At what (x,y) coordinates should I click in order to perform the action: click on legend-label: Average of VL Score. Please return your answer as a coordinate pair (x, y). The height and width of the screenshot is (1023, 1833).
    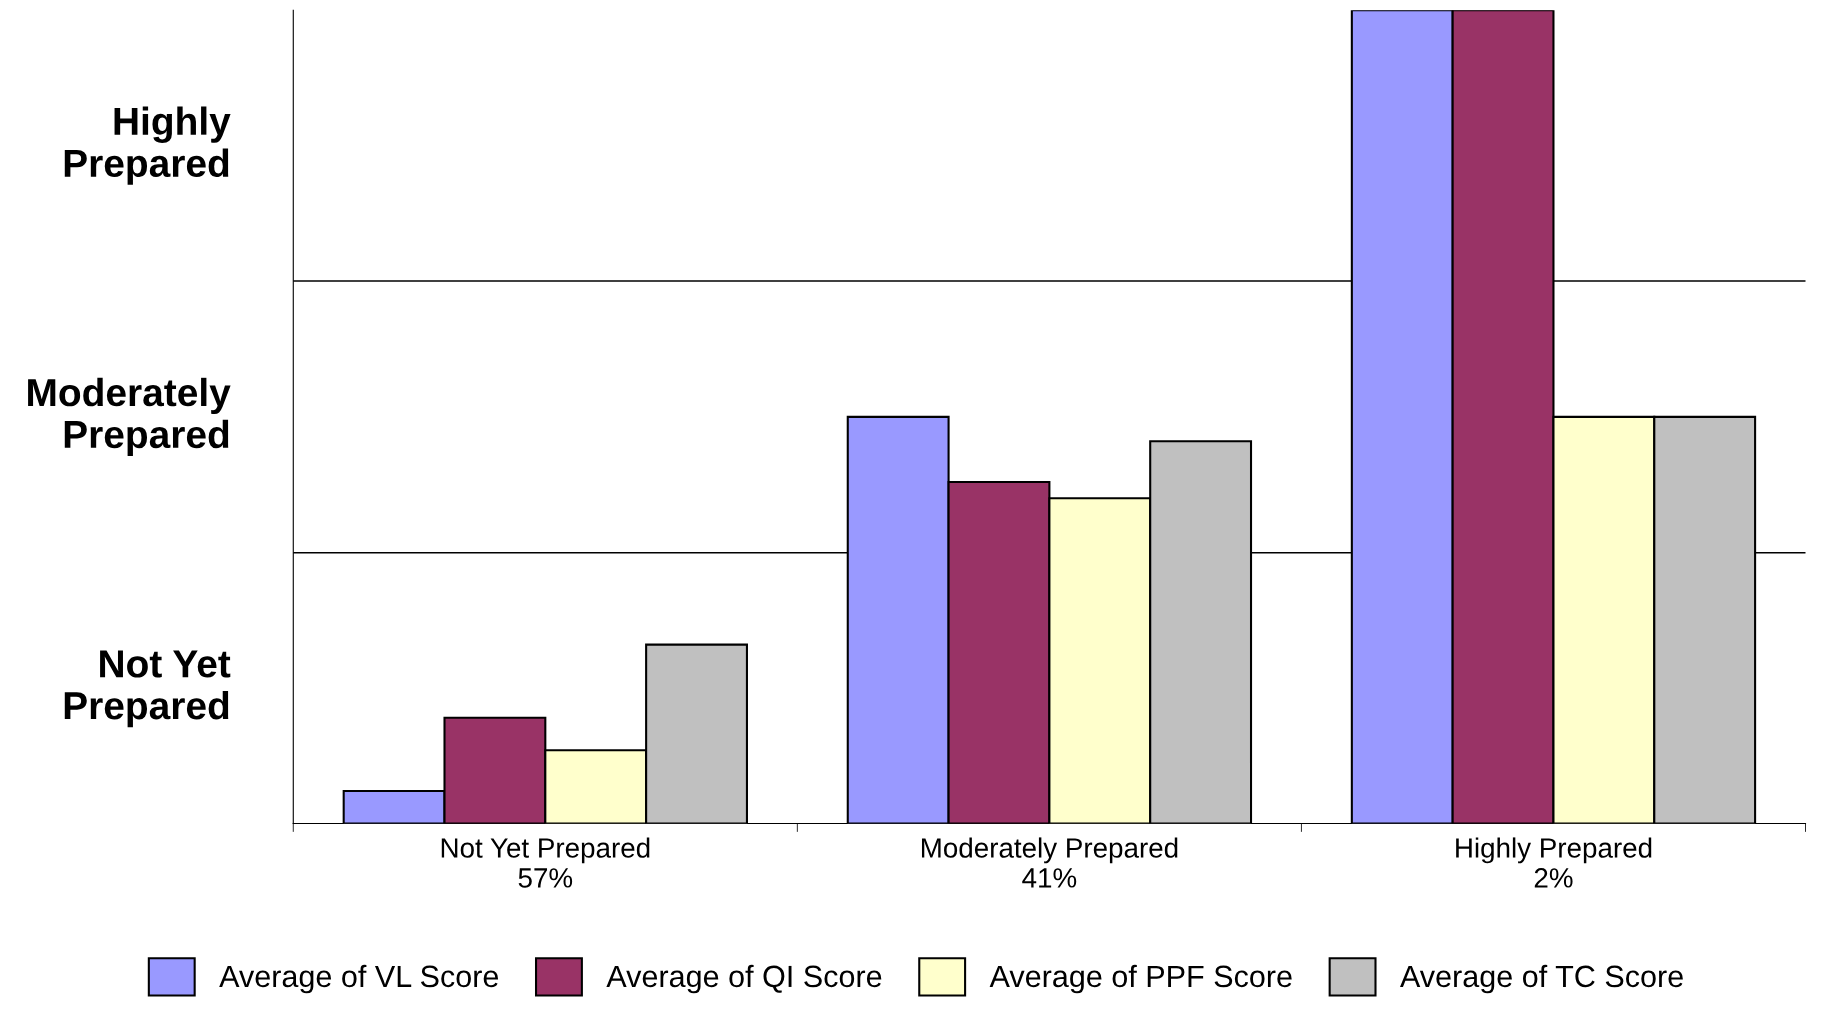
    Looking at the image, I should click on (359, 979).